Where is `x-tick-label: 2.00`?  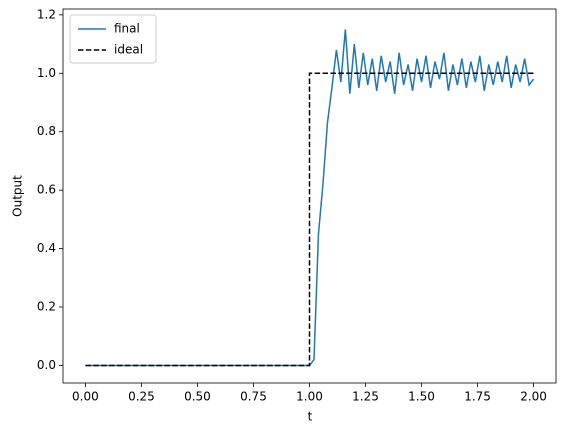
x-tick-label: 2.00 is located at coordinates (533, 397).